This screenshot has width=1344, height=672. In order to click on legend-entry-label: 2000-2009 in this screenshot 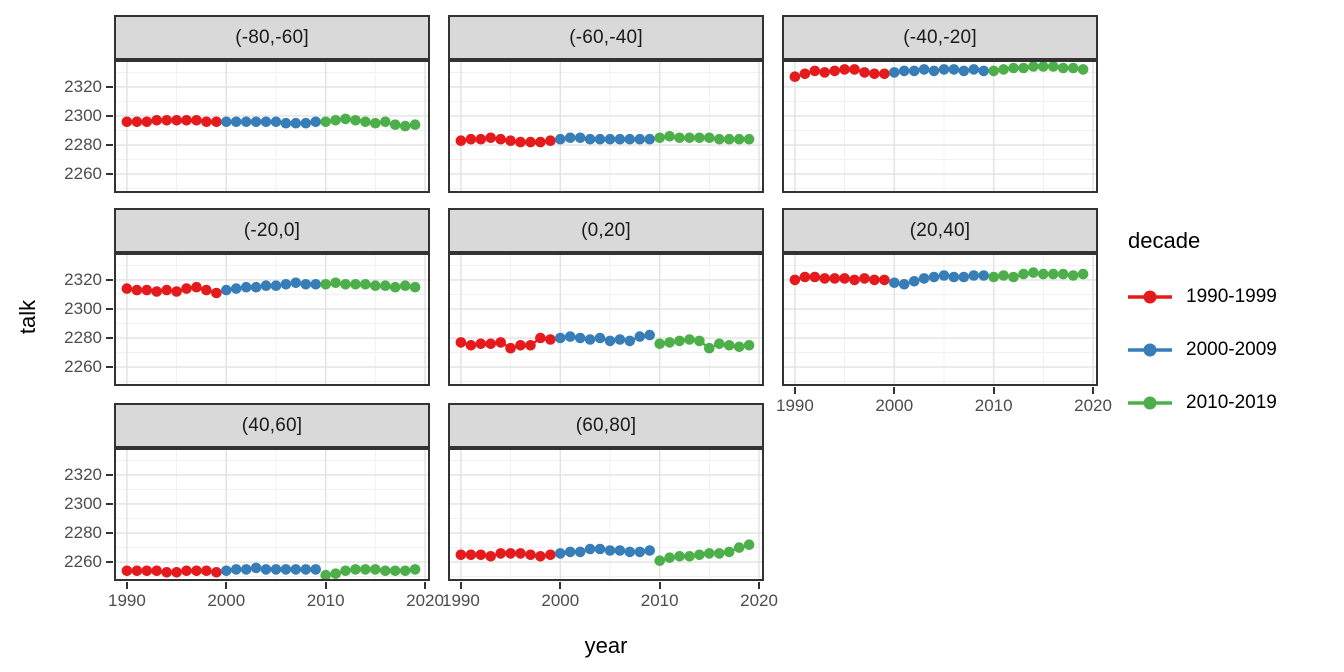, I will do `click(1231, 349)`.